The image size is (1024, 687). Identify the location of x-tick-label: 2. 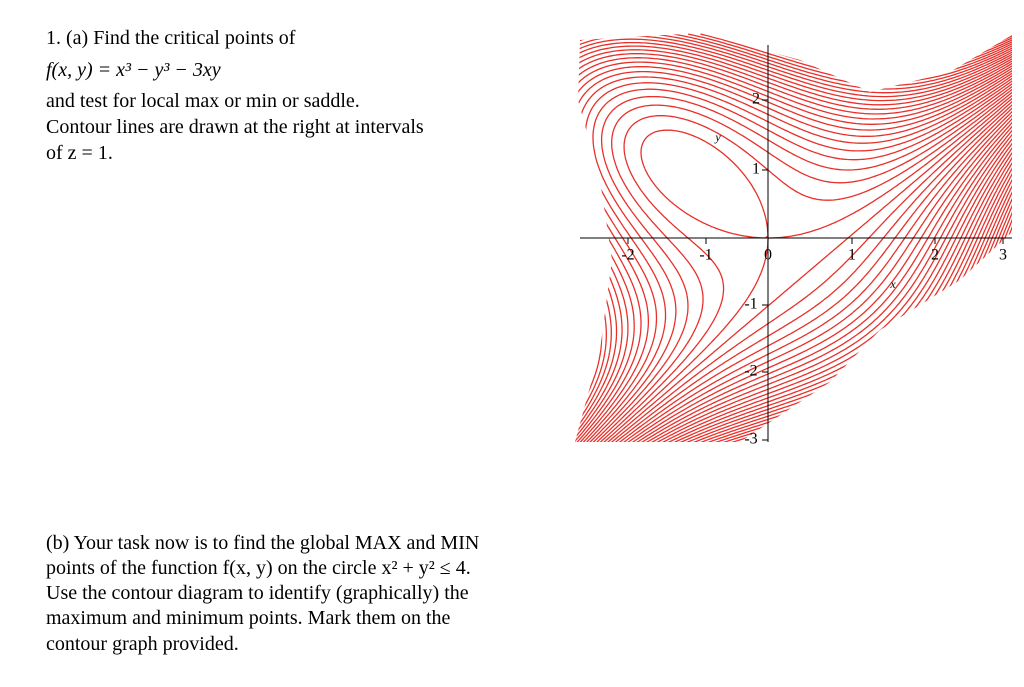
(935, 255).